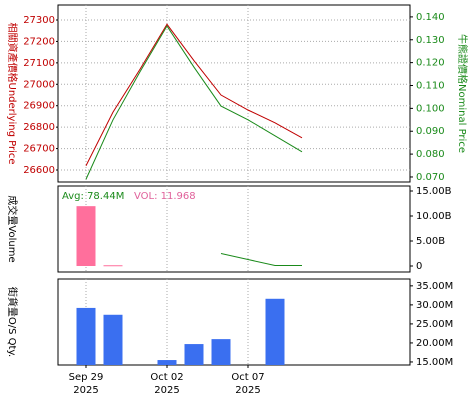  Describe the element at coordinates (430, 17) in the screenshot. I see `y2-tick-label: 0.140` at that location.